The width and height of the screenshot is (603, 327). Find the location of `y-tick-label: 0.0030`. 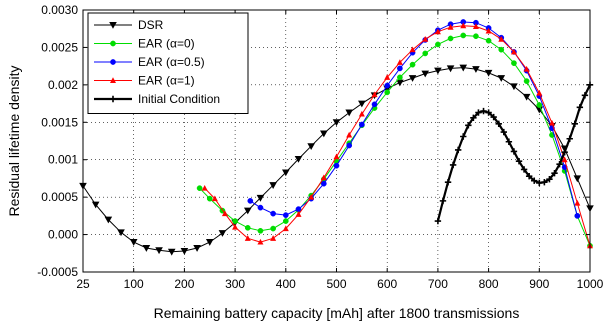

y-tick-label: 0.0030 is located at coordinates (59, 10).